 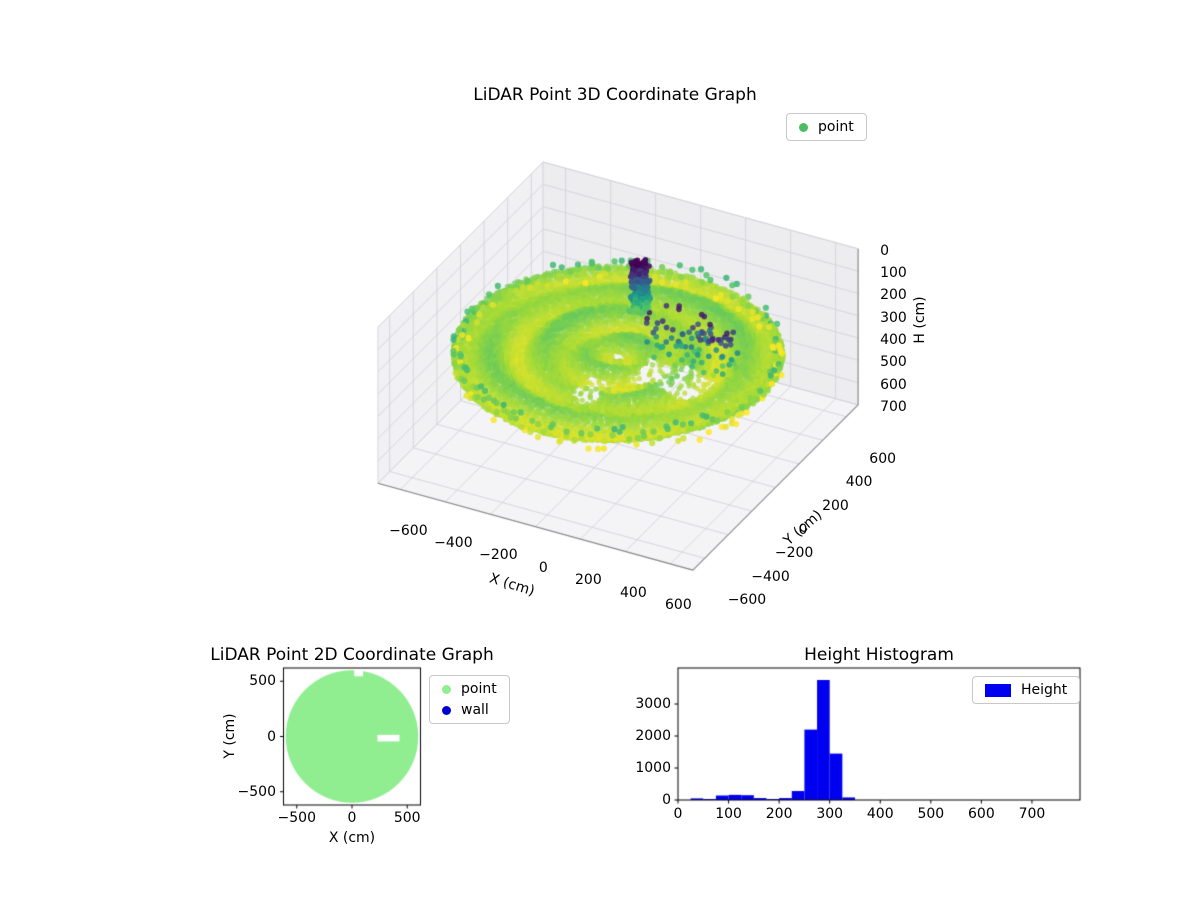 What do you see at coordinates (678, 814) in the screenshot?
I see `hist-xtick-label: 0` at bounding box center [678, 814].